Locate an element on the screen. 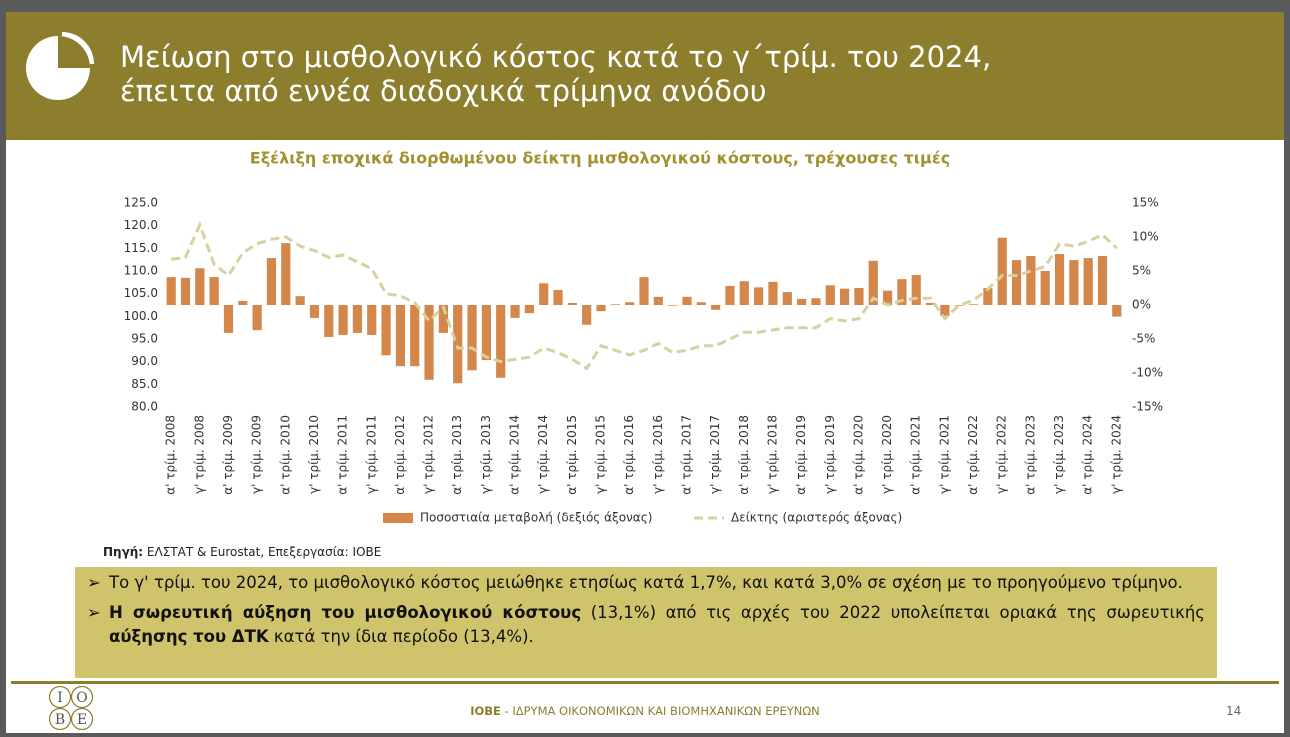 The image size is (1290, 737). y-tick-label: 80.0 is located at coordinates (144, 407).